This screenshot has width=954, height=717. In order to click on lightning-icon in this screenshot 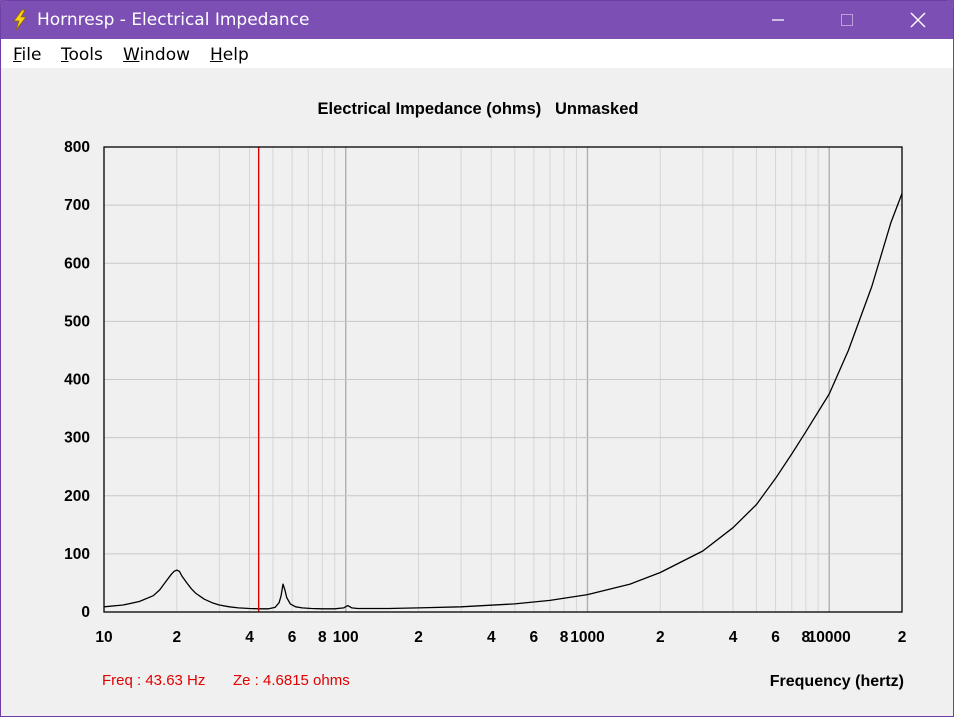, I will do `click(20, 20)`.